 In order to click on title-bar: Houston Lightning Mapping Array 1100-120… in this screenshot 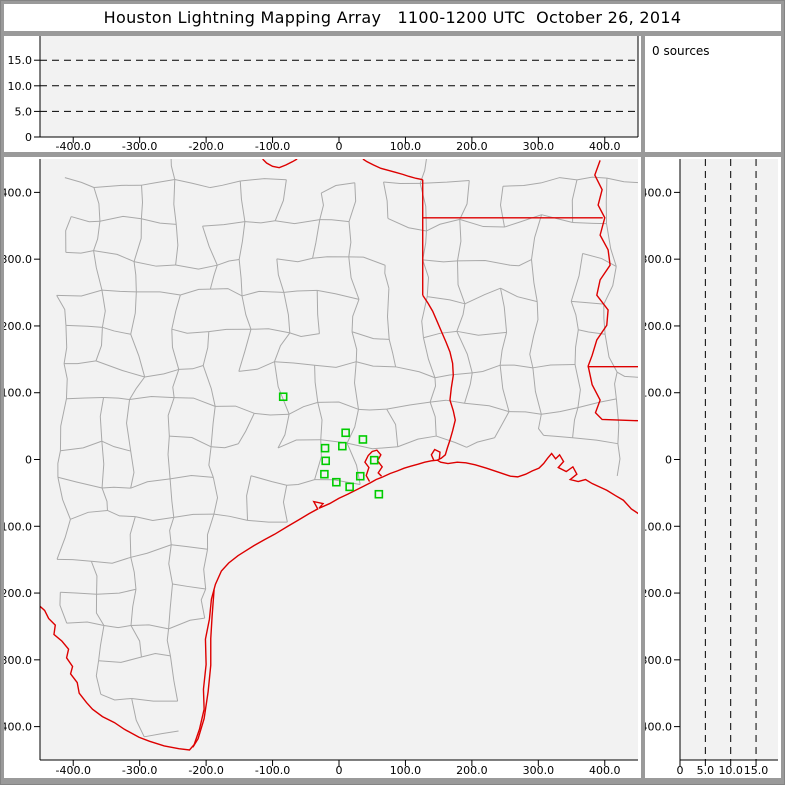, I will do `click(392, 17)`.